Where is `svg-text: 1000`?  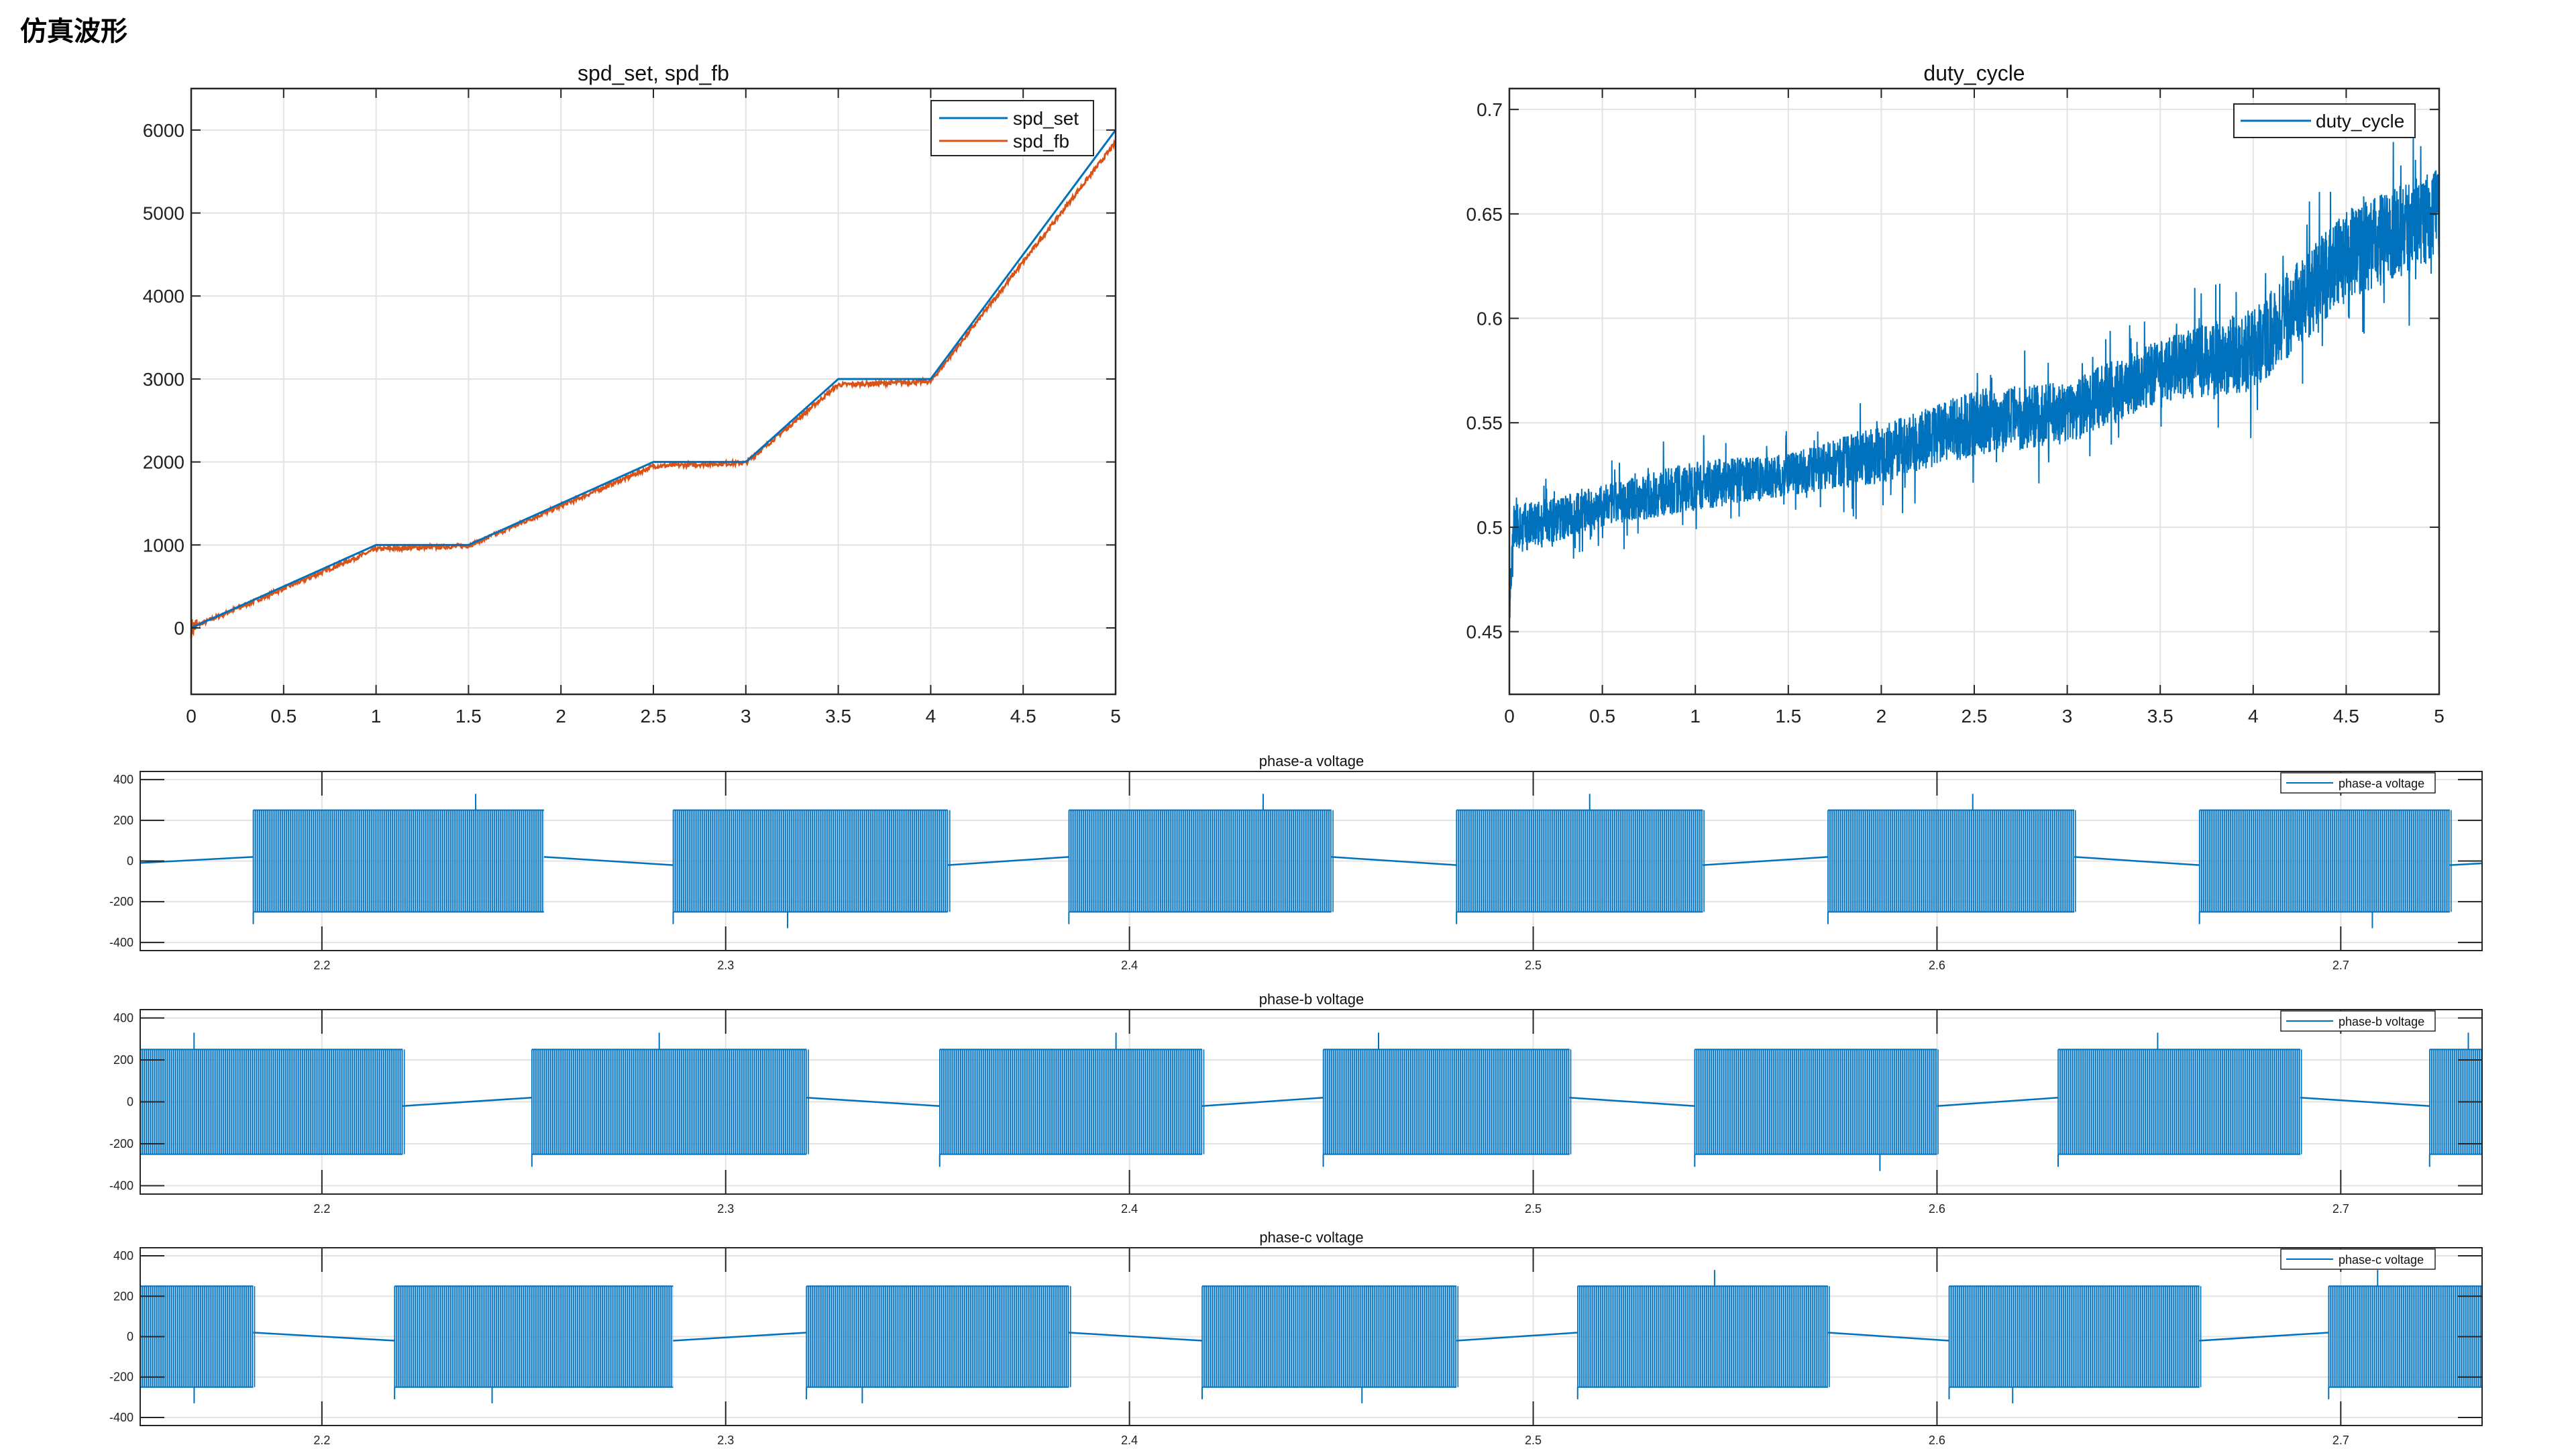
svg-text: 1000 is located at coordinates (163, 545).